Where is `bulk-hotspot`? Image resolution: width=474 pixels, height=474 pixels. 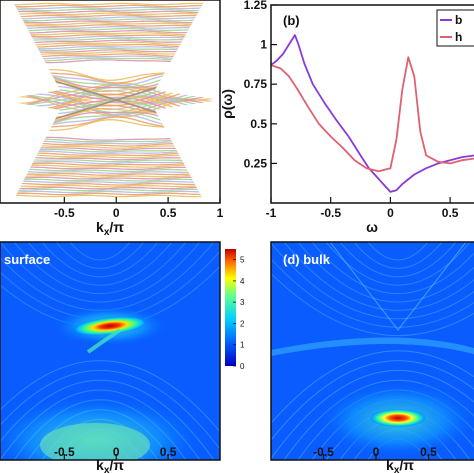
bulk-hotspot is located at coordinates (398, 418).